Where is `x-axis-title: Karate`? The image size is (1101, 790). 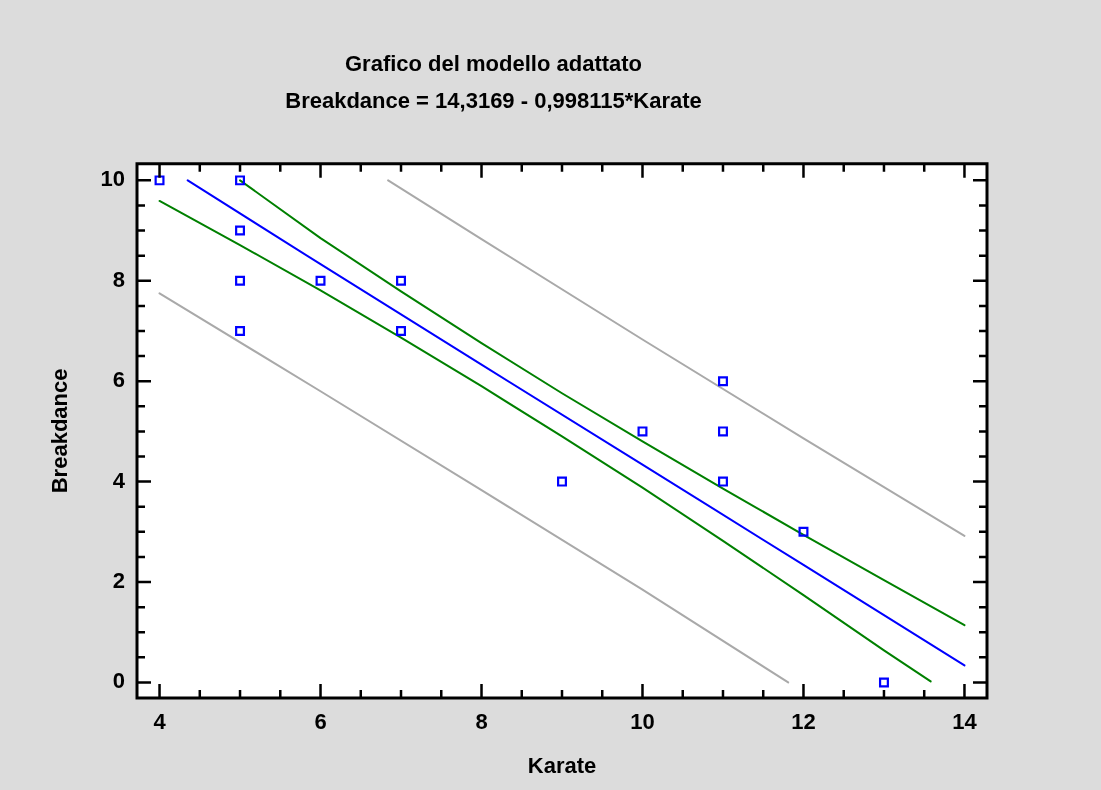
x-axis-title: Karate is located at coordinates (562, 765).